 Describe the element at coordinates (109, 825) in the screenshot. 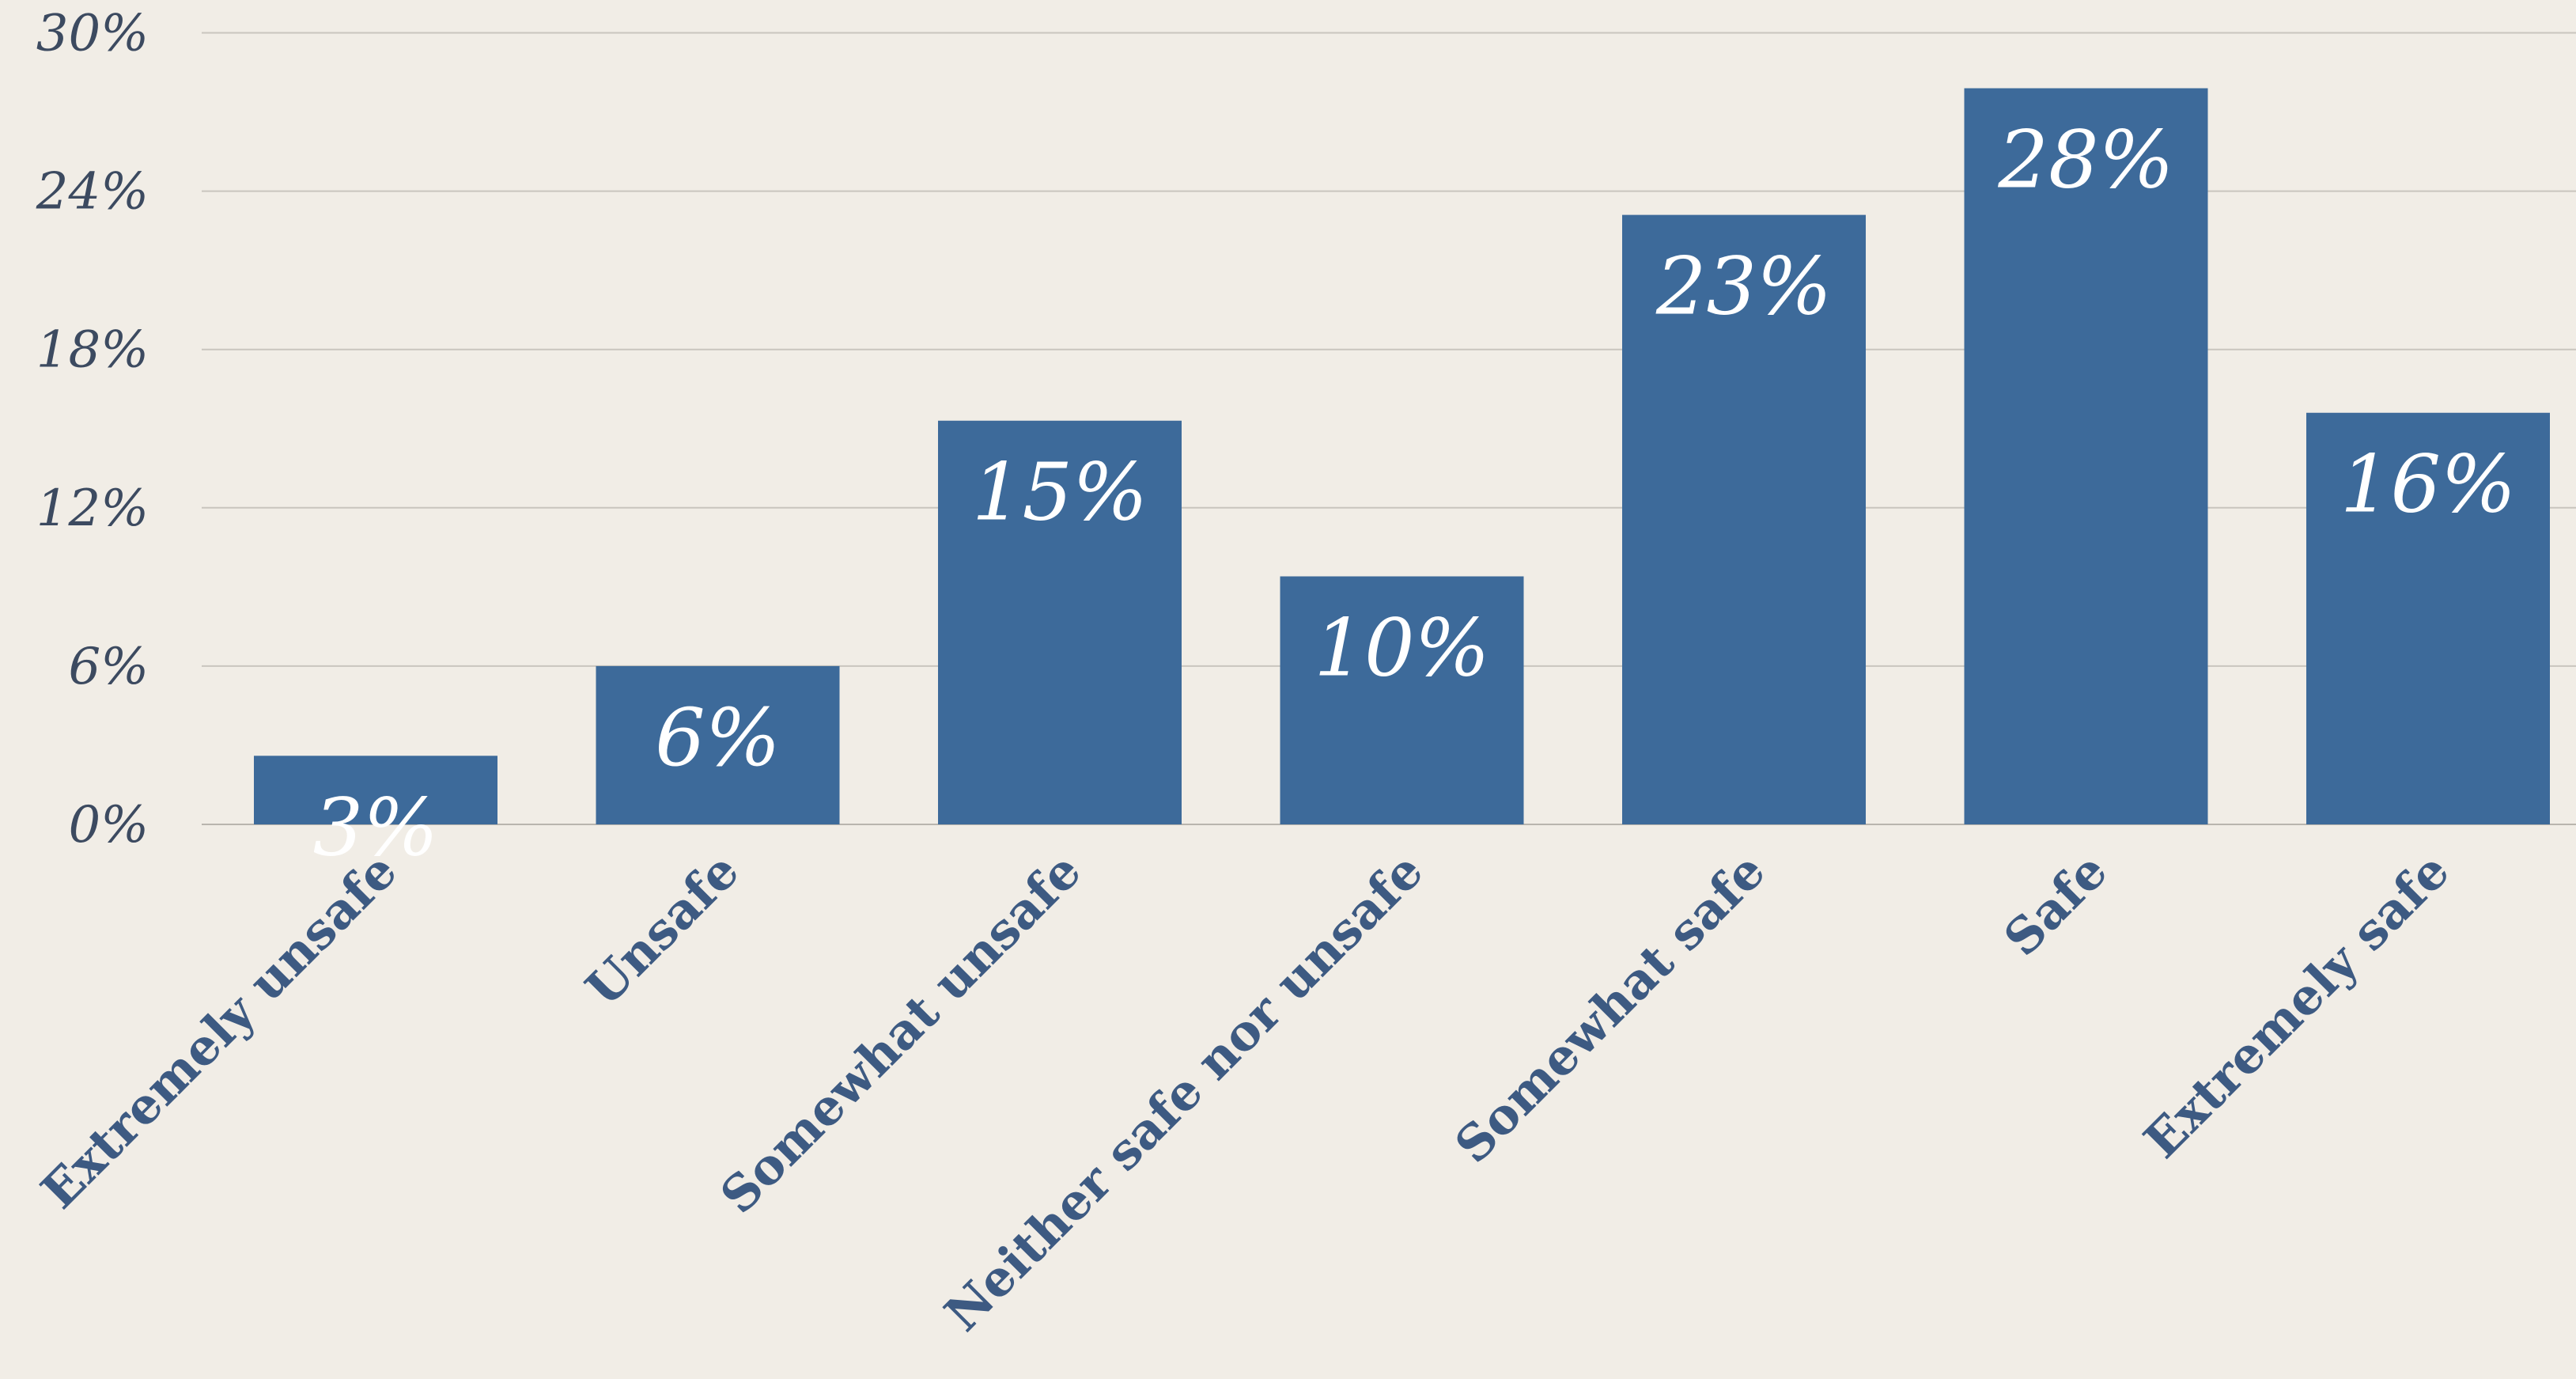

I see `y-tick-label: 0%` at that location.